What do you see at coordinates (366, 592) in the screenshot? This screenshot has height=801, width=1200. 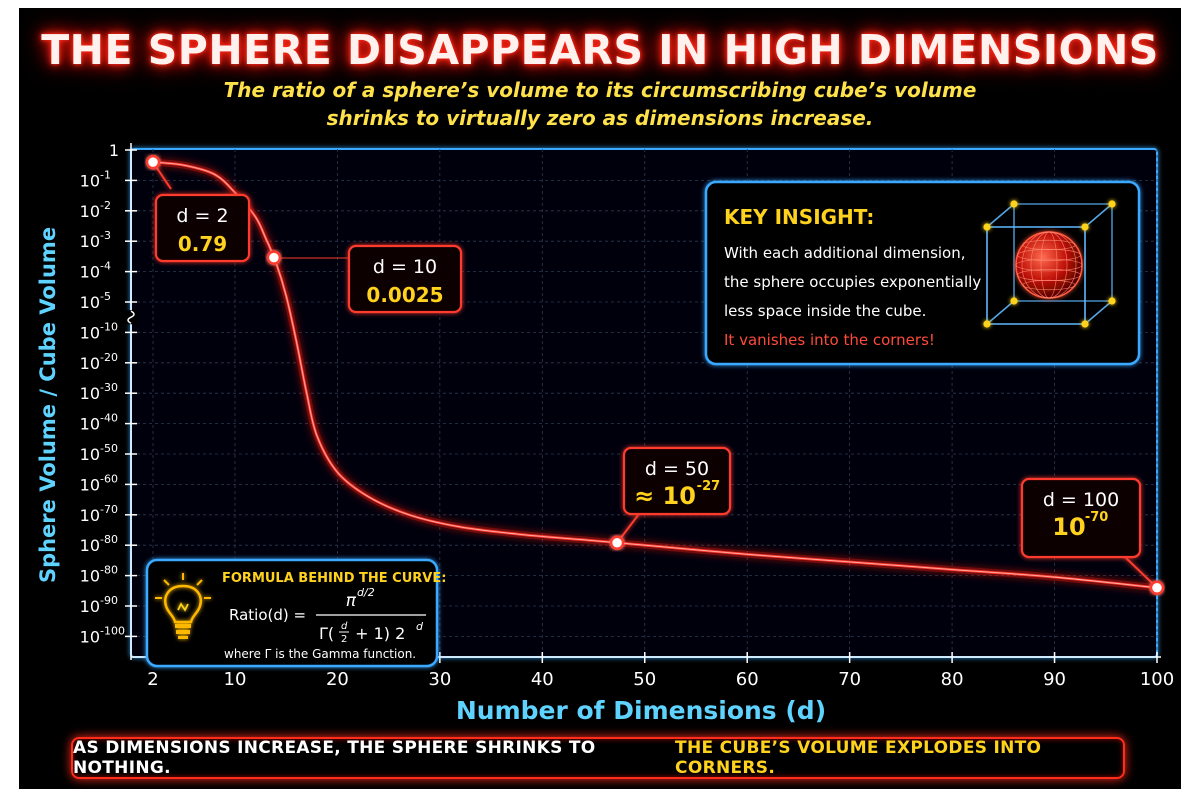 I see `formula-numerator-exp: d/2` at bounding box center [366, 592].